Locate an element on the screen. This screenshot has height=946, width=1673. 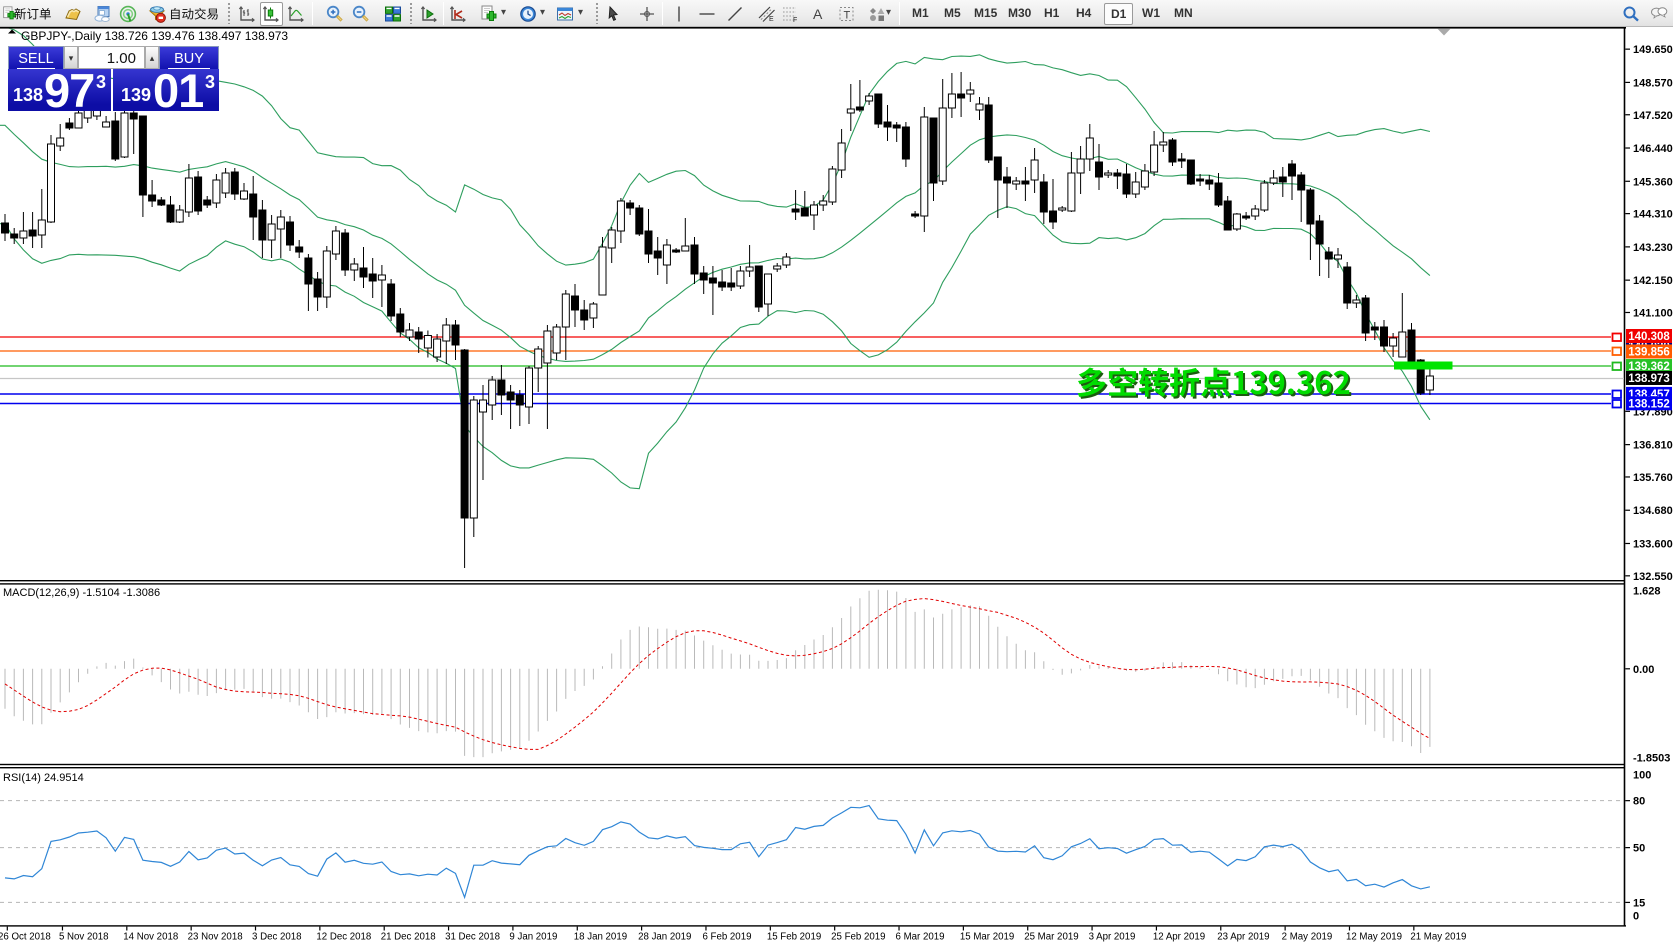
svg-text: 135.760 is located at coordinates (1653, 478).